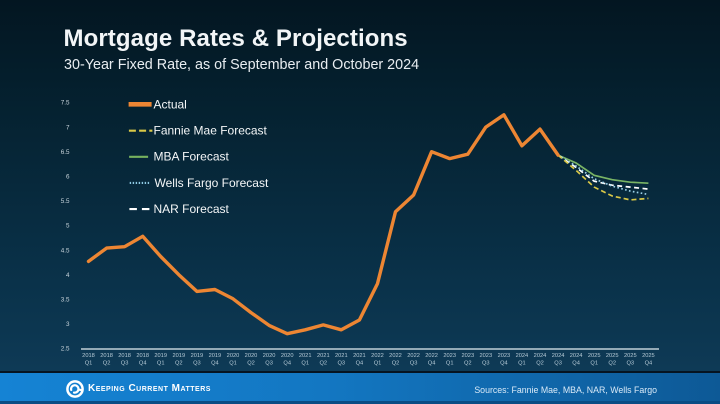  Describe the element at coordinates (68, 177) in the screenshot. I see `svg-text: 6` at that location.